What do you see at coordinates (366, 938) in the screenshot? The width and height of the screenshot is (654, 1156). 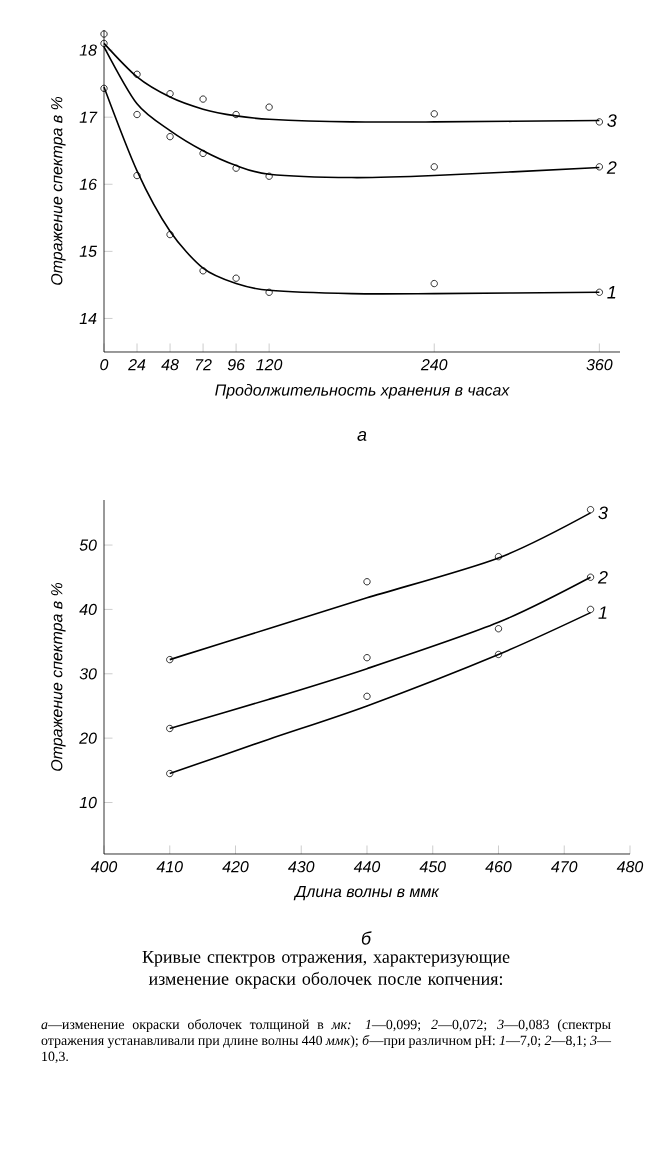 I see `text: б` at bounding box center [366, 938].